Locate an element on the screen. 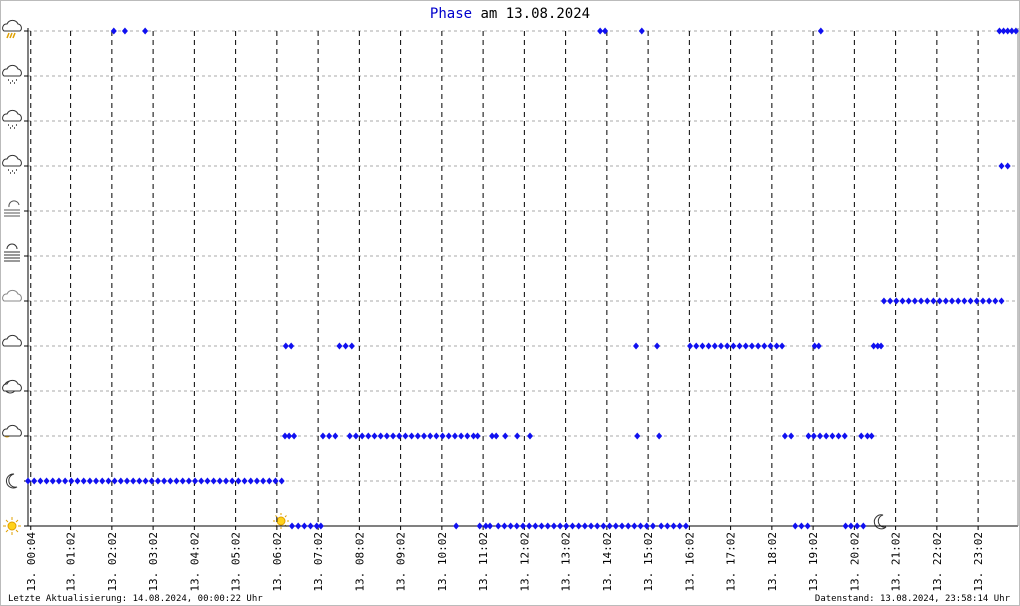 Image resolution: width=1020 pixels, height=606 pixels. x-tick-label: 13. 14:02 is located at coordinates (607, 562).